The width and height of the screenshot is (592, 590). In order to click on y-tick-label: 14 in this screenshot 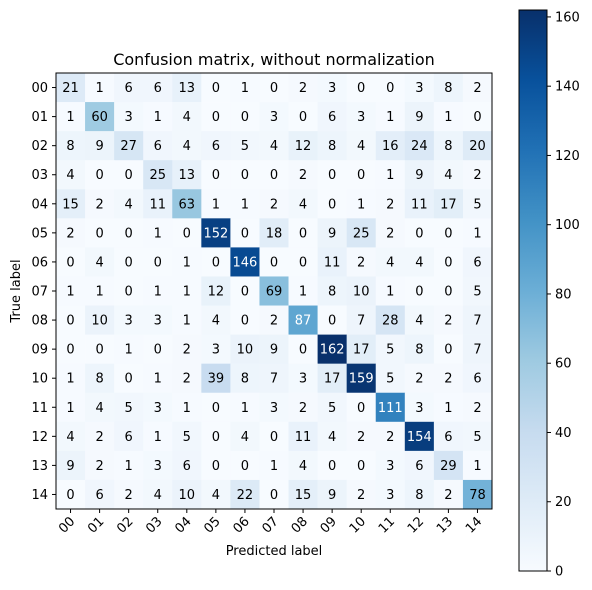, I will do `click(39, 495)`.